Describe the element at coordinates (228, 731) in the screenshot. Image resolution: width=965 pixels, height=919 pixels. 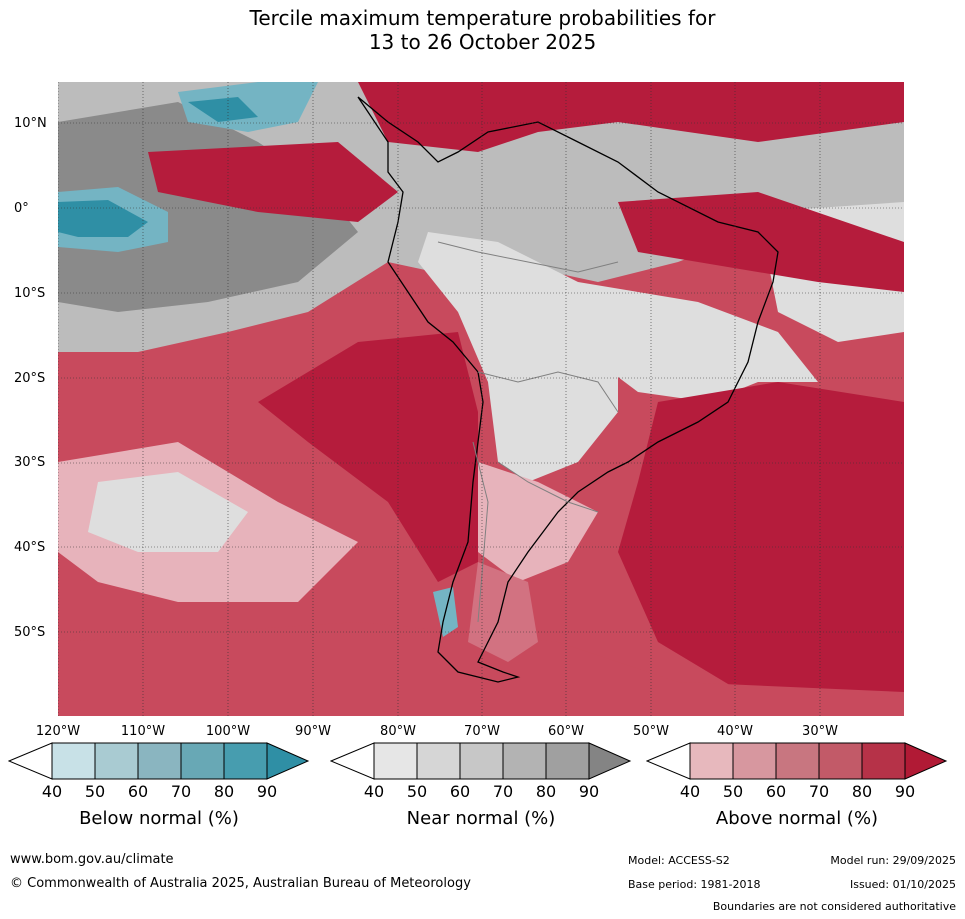
I see `lon-label-100w: 100°W` at that location.